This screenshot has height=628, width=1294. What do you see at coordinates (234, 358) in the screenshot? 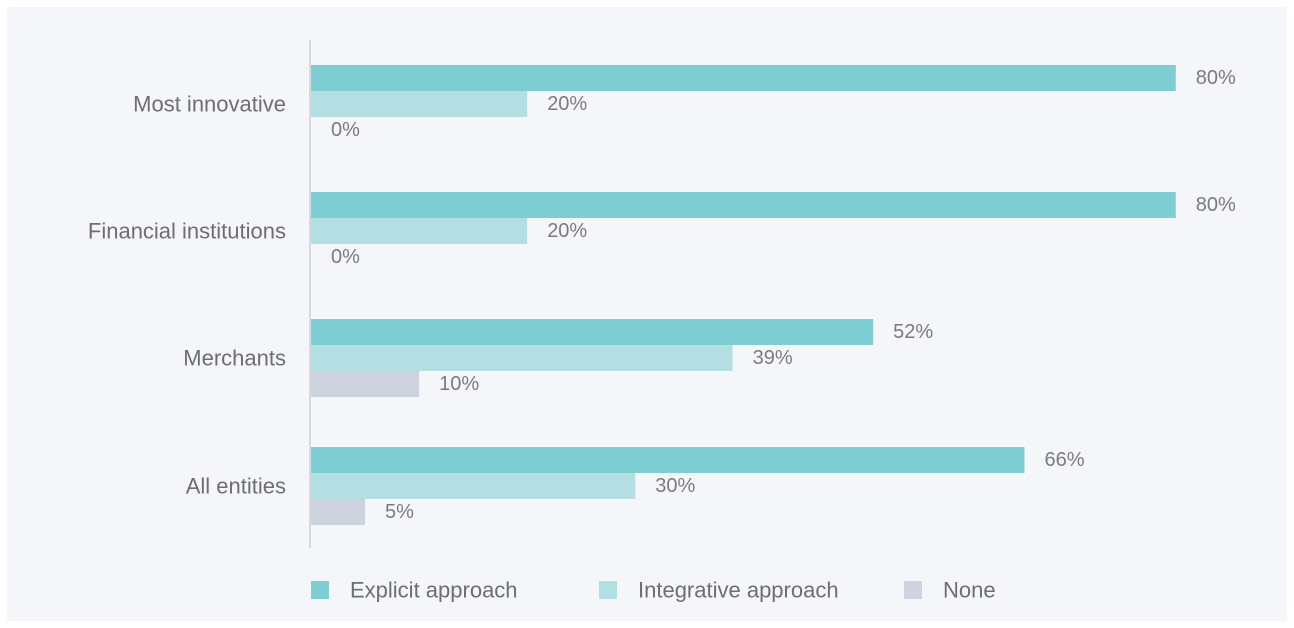
I see `category-label: Merchants` at bounding box center [234, 358].